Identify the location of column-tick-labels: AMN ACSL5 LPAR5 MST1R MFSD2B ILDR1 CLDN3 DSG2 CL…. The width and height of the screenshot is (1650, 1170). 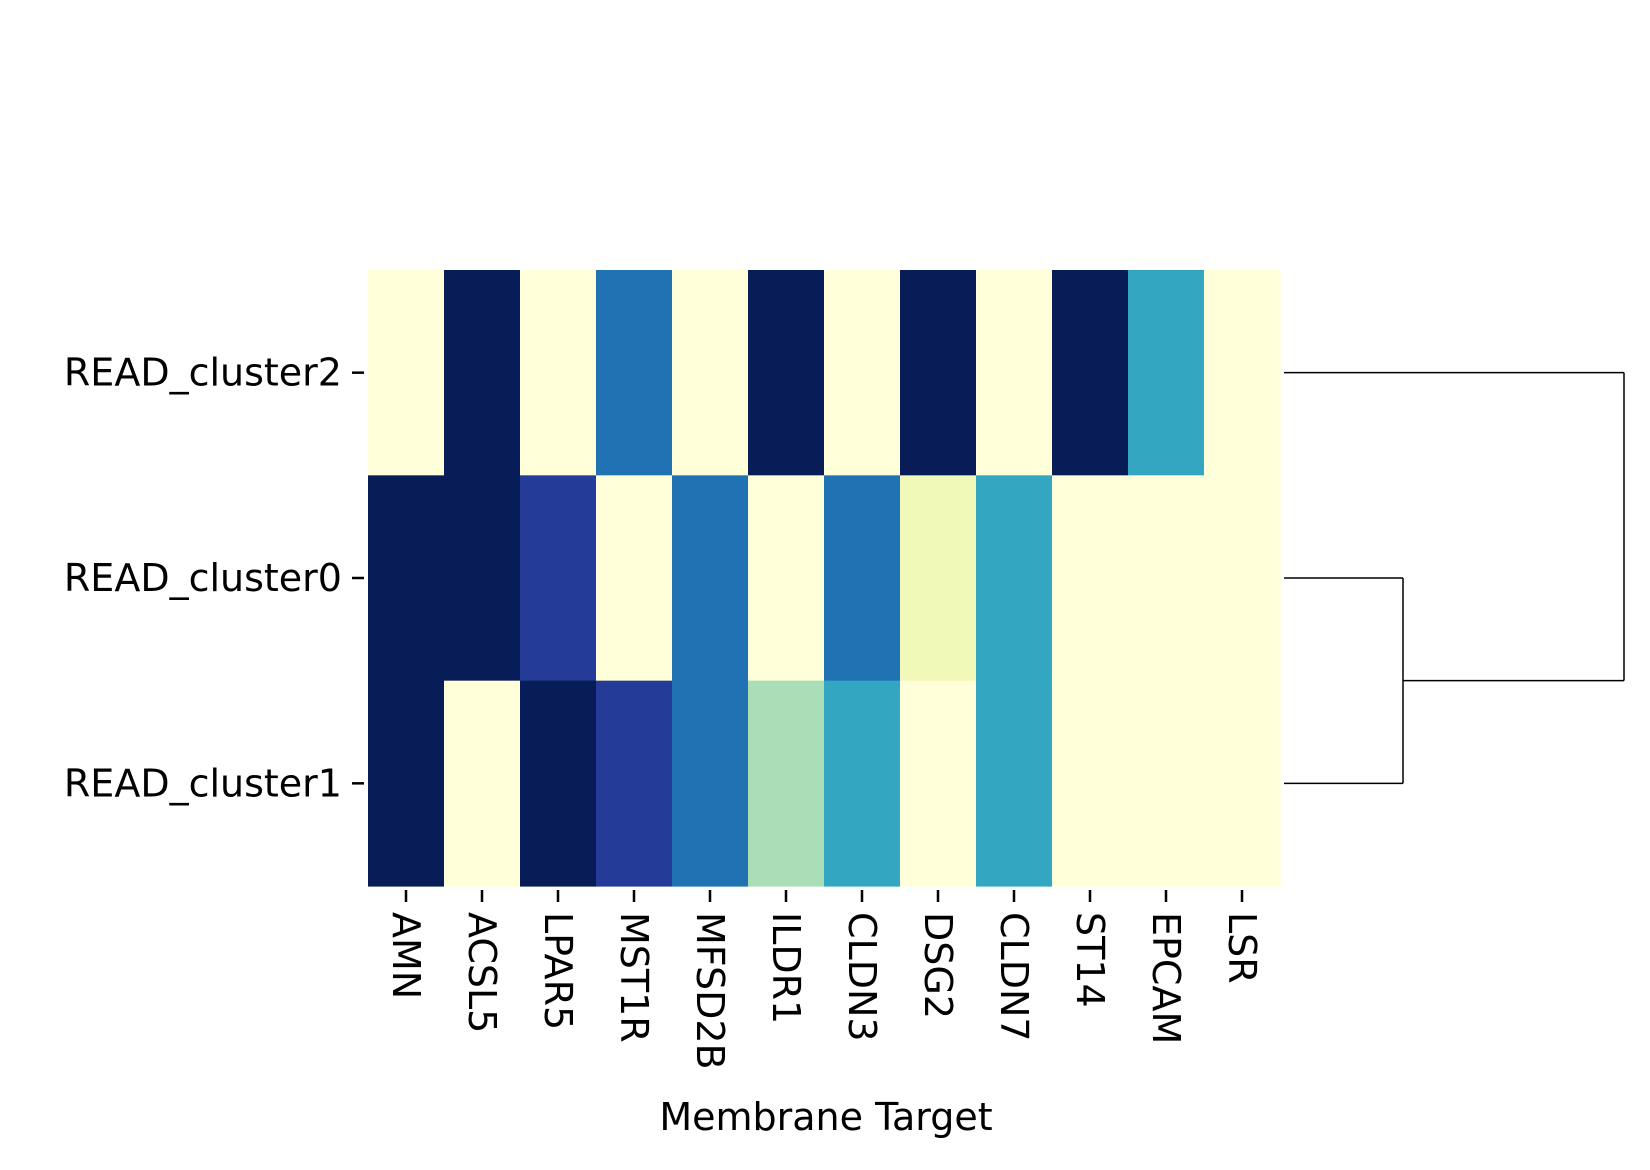
(824, 980).